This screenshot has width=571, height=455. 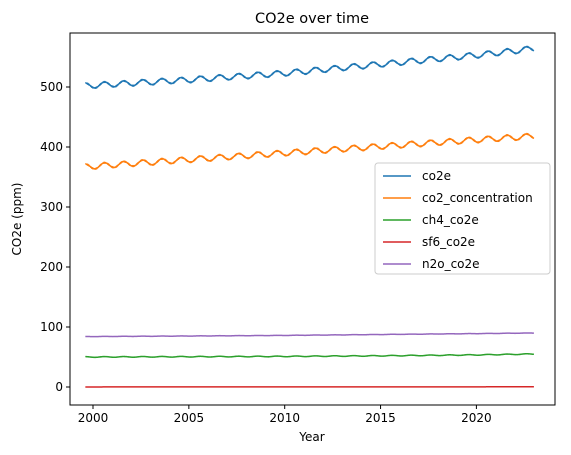 I want to click on y-tick-label: 500, so click(x=51, y=87).